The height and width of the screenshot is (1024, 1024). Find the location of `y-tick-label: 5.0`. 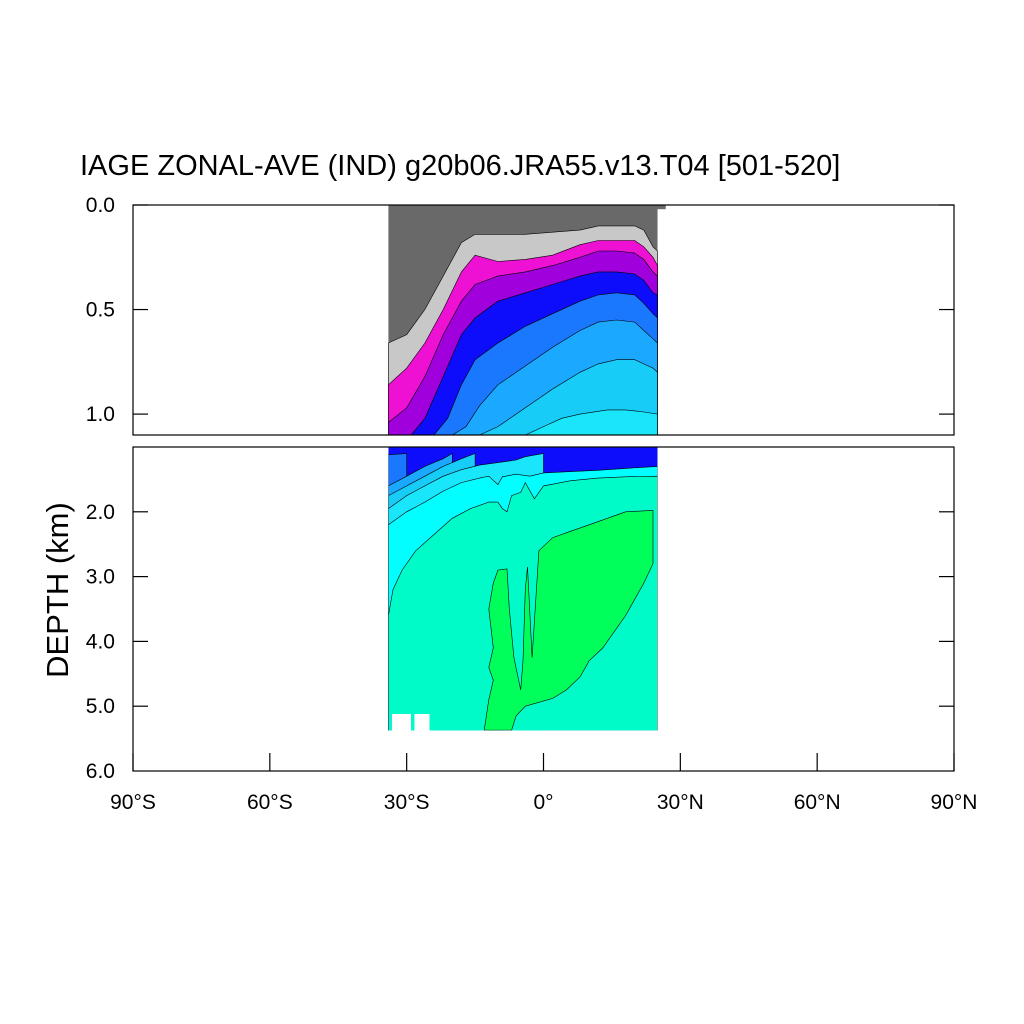

y-tick-label: 5.0 is located at coordinates (100, 706).